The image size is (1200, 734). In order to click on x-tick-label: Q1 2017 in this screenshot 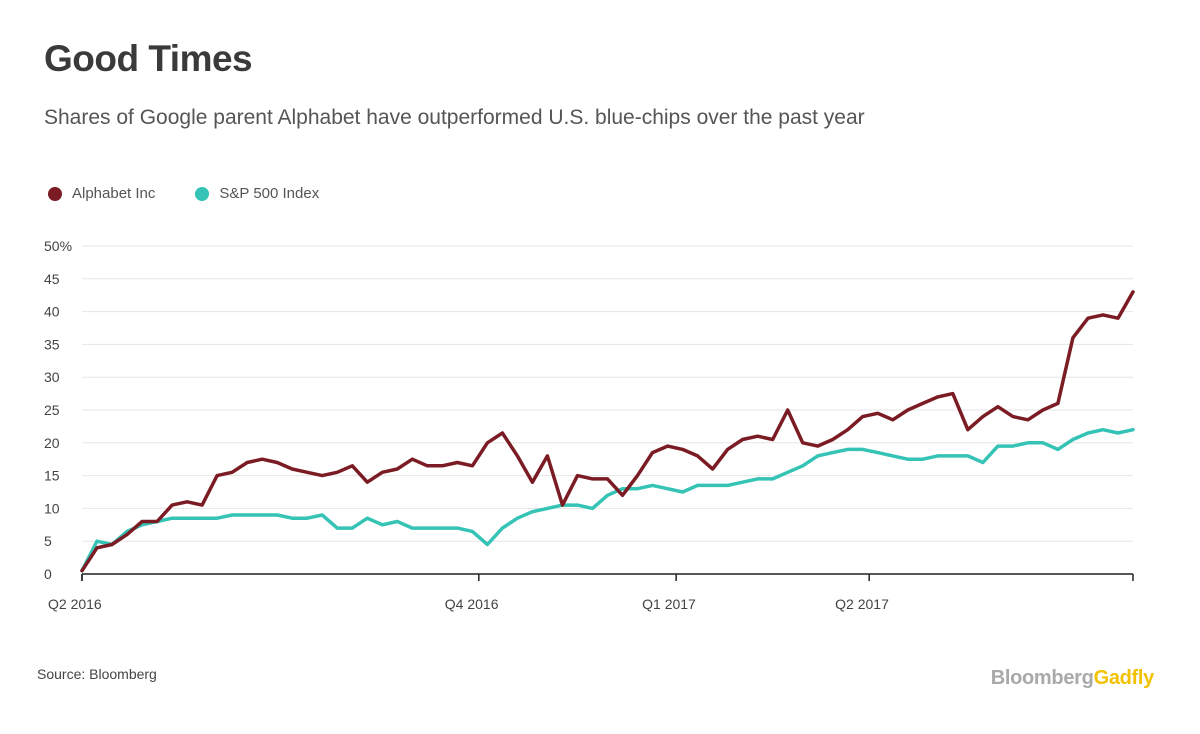, I will do `click(669, 604)`.